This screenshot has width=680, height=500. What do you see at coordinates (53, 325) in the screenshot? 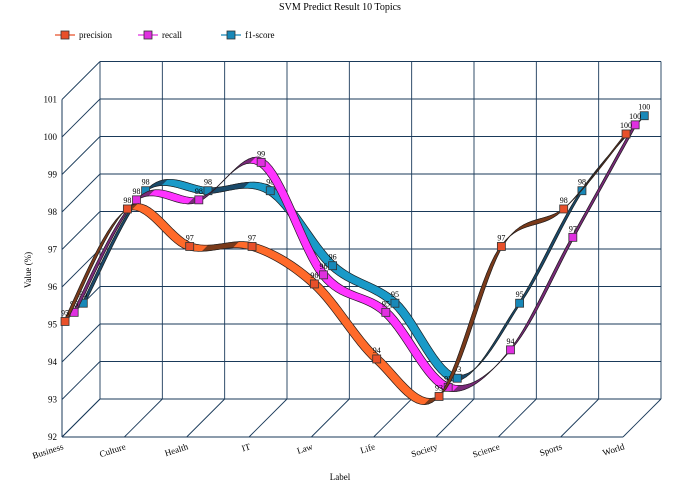
I see `y-tick-label: 95` at bounding box center [53, 325].